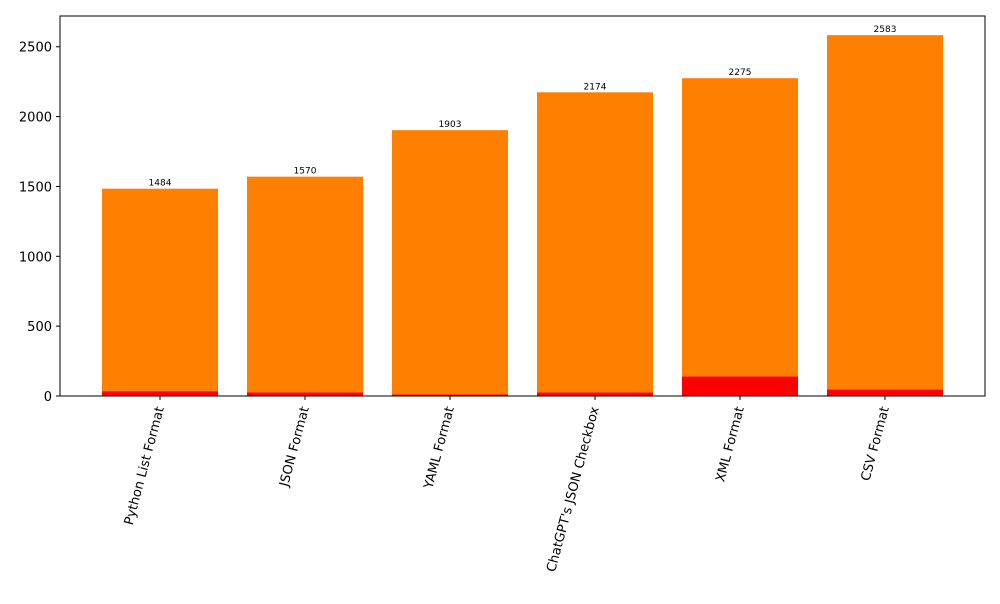  I want to click on y-axis: 0 500 1000 1500 2000 2500, so click(39, 223).